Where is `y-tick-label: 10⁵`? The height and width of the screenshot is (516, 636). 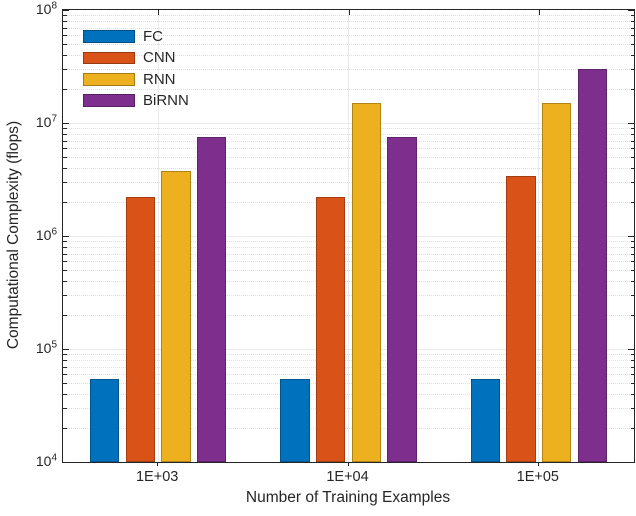 y-tick-label: 10⁵ is located at coordinates (46, 347).